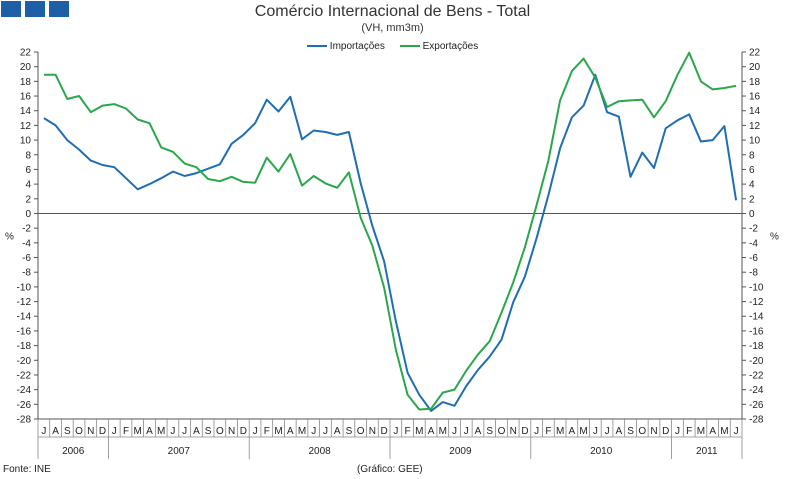 Image resolution: width=785 pixels, height=479 pixels. I want to click on y-tick-label-left: 8, so click(28, 155).